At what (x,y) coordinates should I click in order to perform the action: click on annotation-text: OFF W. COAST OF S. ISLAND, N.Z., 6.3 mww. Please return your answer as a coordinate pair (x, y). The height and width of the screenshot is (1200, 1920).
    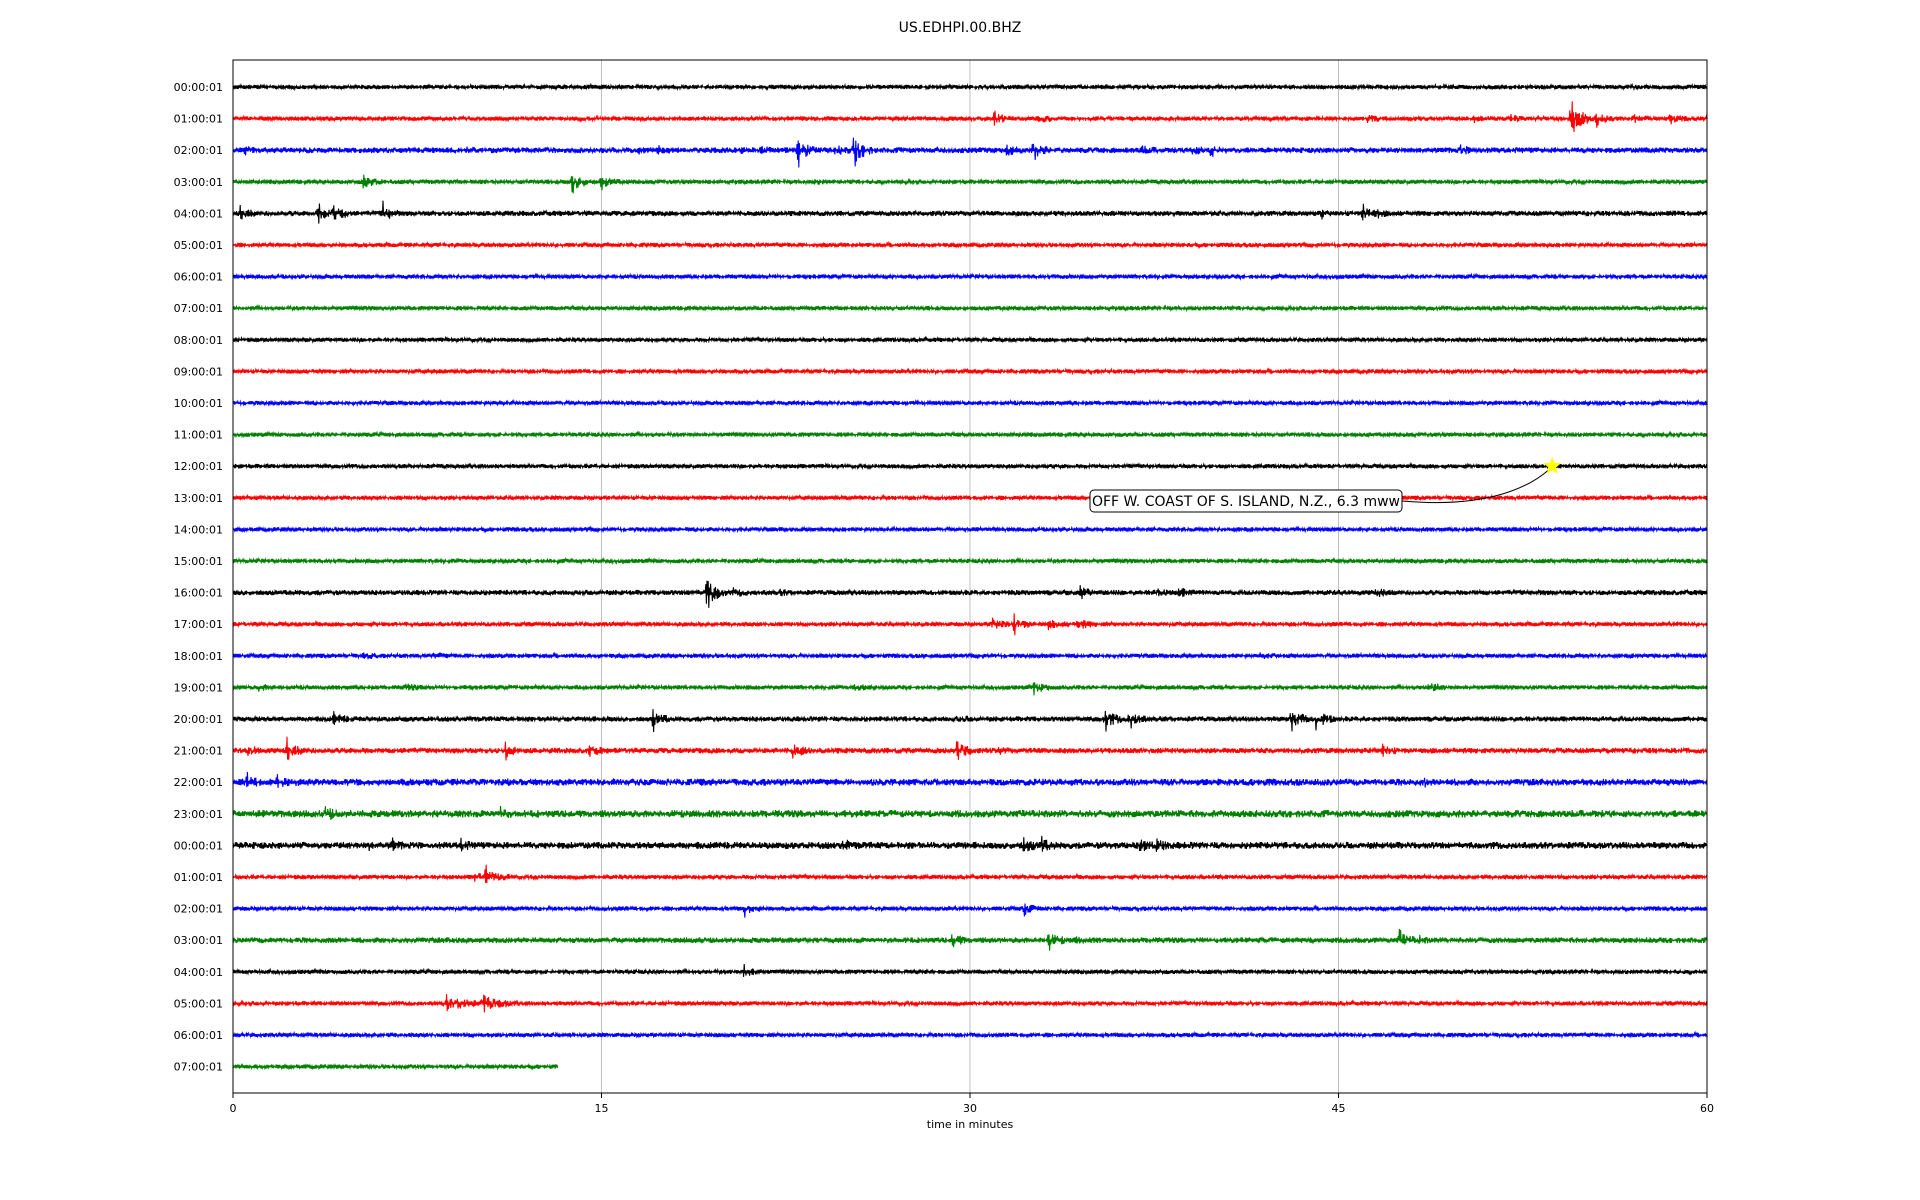
    Looking at the image, I should click on (1246, 502).